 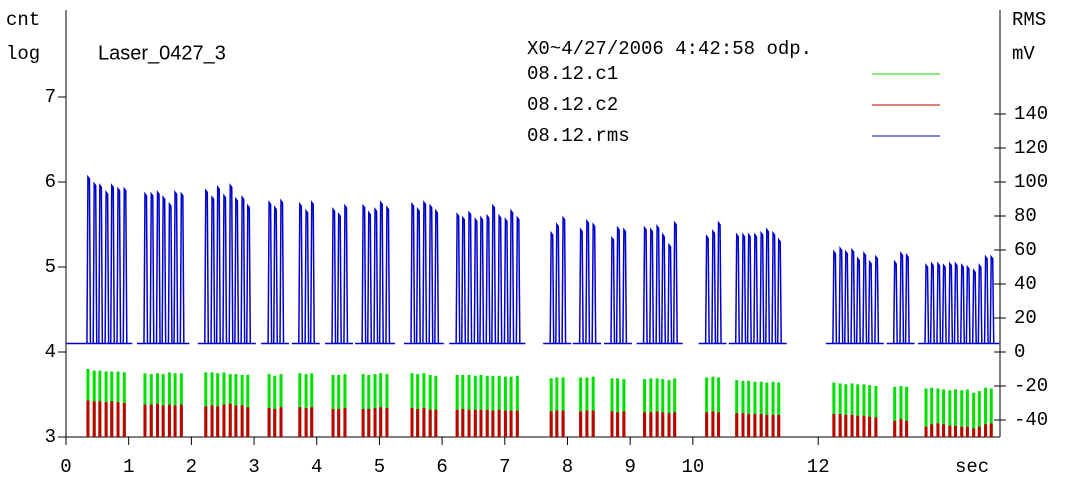 What do you see at coordinates (50, 267) in the screenshot?
I see `y-tick-label: 5` at bounding box center [50, 267].